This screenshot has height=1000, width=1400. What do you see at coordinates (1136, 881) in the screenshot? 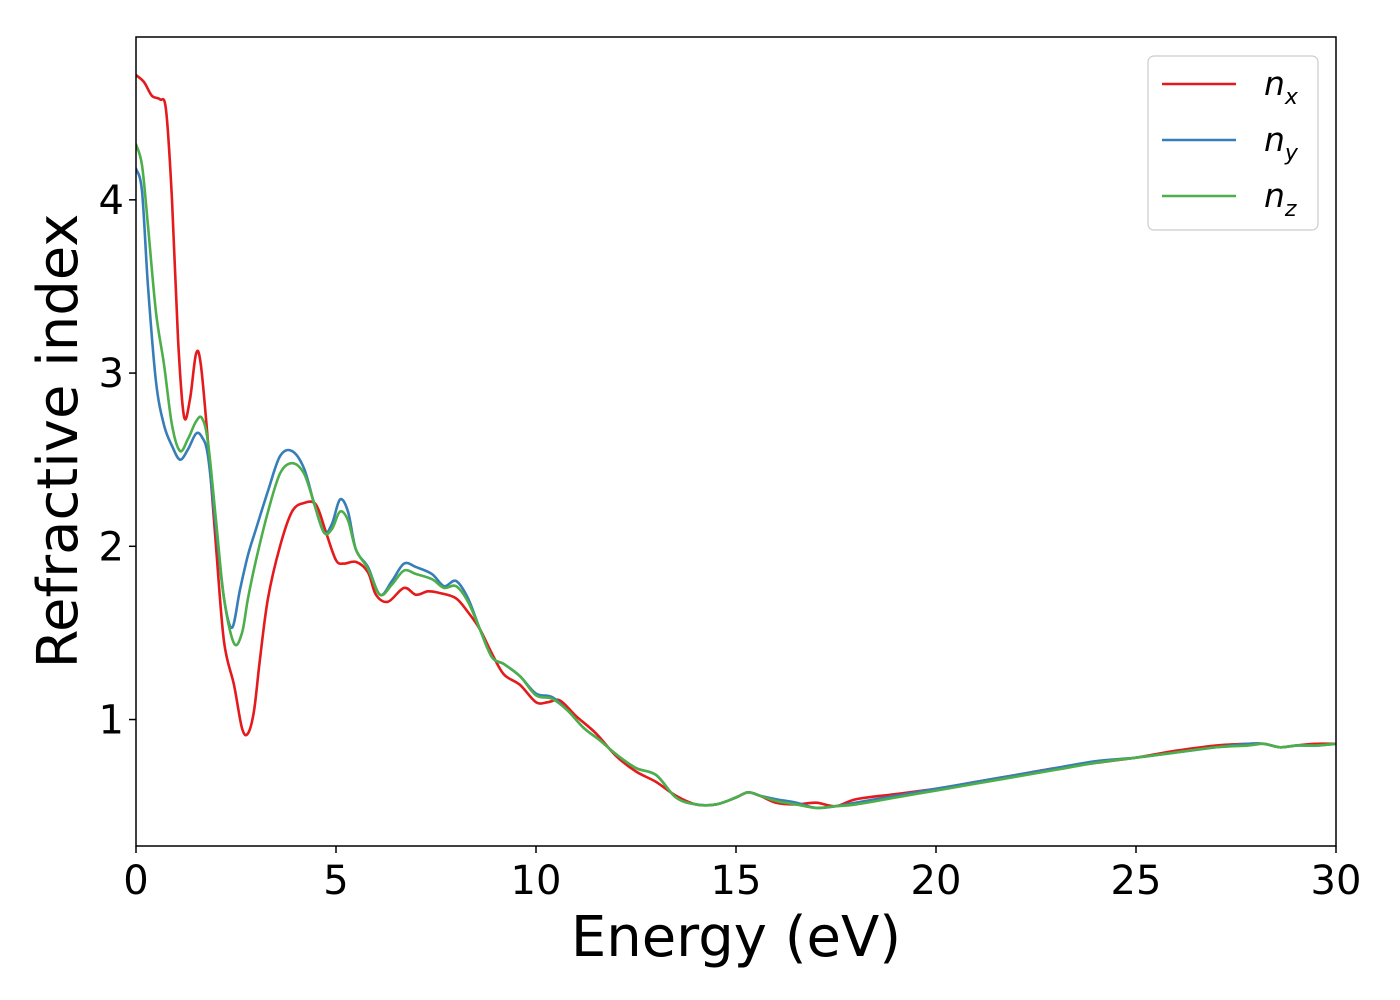
I see `x-tick-label: 25` at bounding box center [1136, 881].